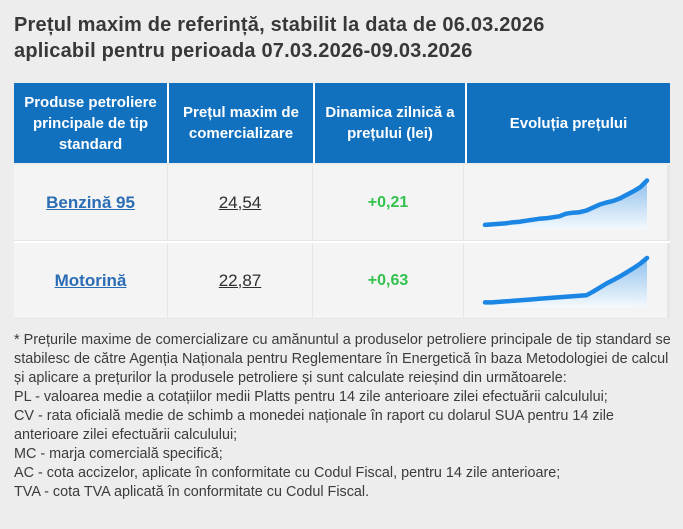  I want to click on product-link-benzina-95: Benzină 95, so click(90, 202).